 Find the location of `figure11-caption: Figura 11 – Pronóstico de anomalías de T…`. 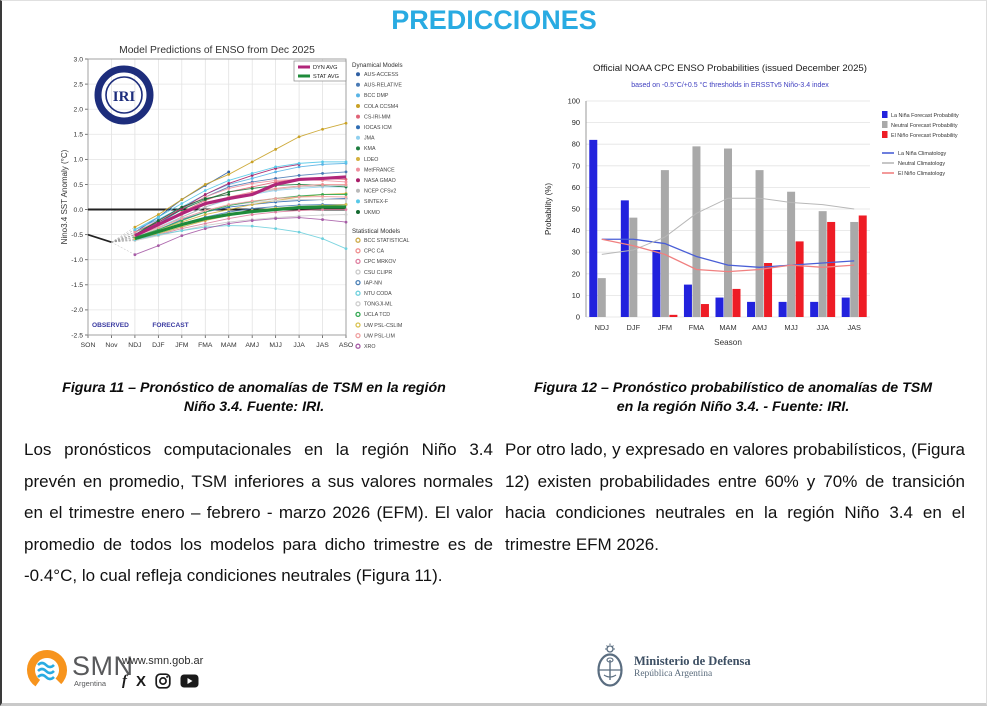

figure11-caption: Figura 11 – Pronóstico de anomalías de T… is located at coordinates (254, 398).